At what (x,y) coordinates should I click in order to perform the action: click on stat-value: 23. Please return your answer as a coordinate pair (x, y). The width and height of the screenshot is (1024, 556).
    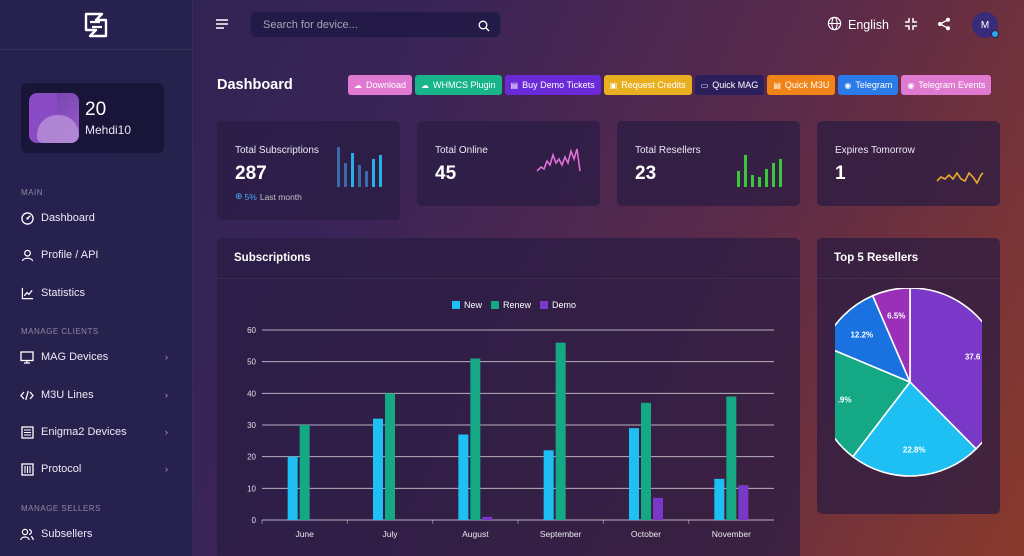
    Looking at the image, I should click on (646, 173).